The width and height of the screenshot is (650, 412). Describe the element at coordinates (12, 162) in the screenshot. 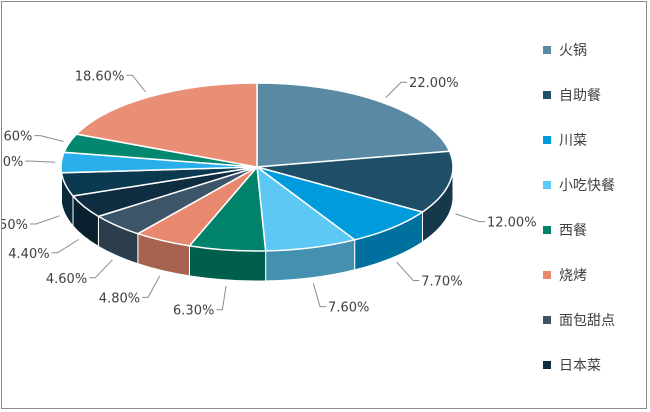

I see `data-label-10: 3.90%` at that location.